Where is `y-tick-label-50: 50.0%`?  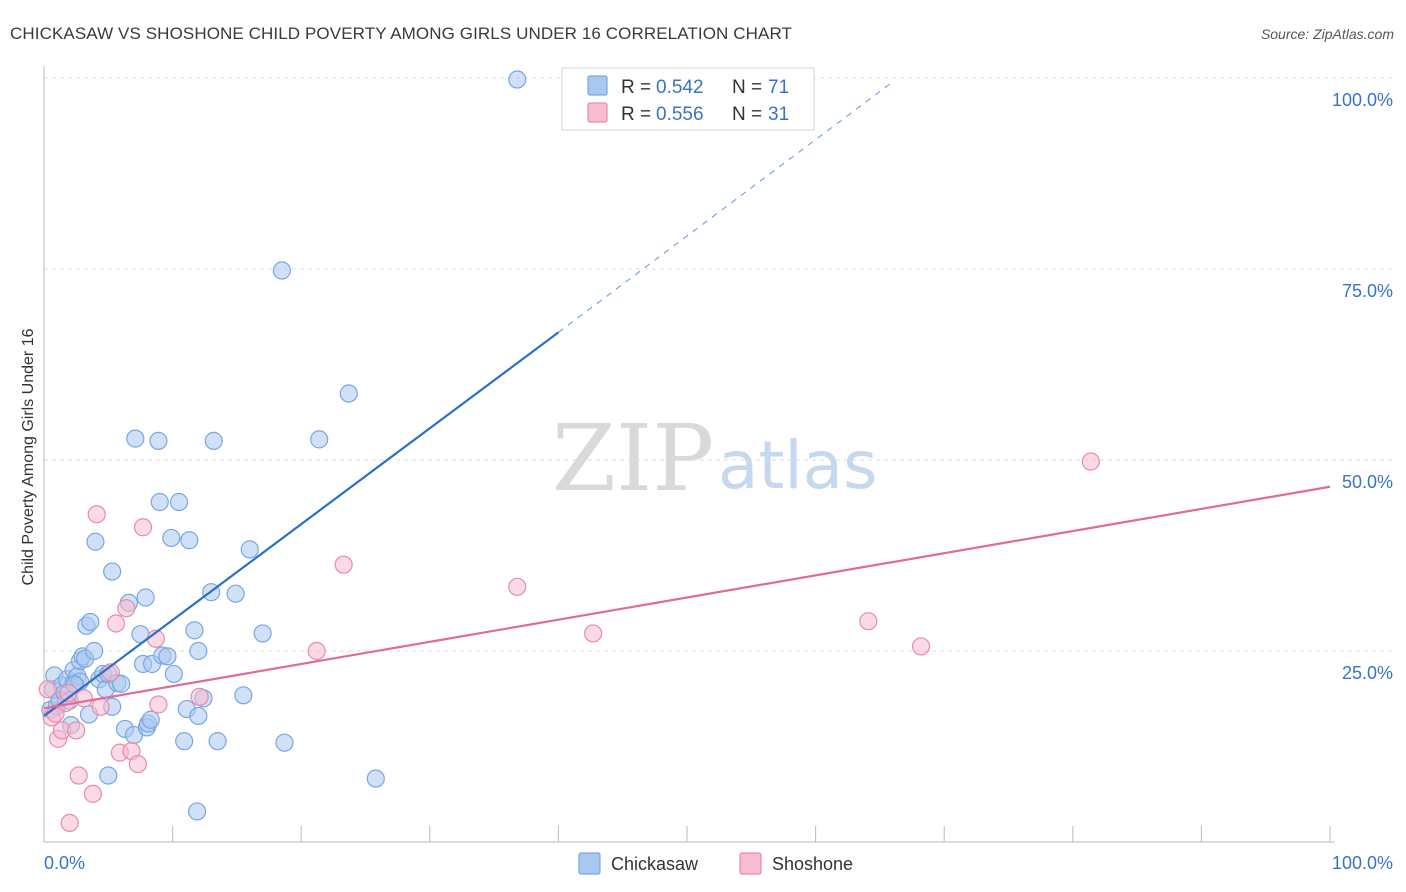
y-tick-label-50: 50.0% is located at coordinates (1367, 482).